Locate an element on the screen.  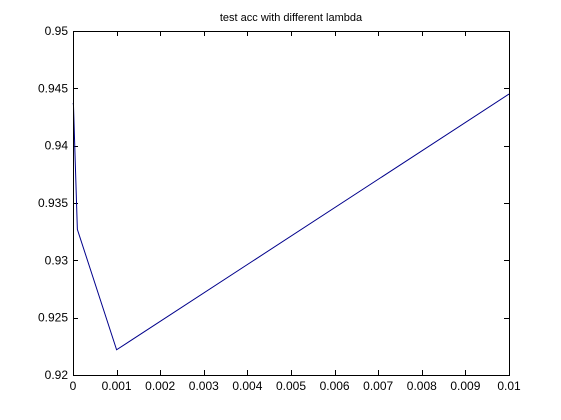
y-tick-label: 0.945 is located at coordinates (53, 88).